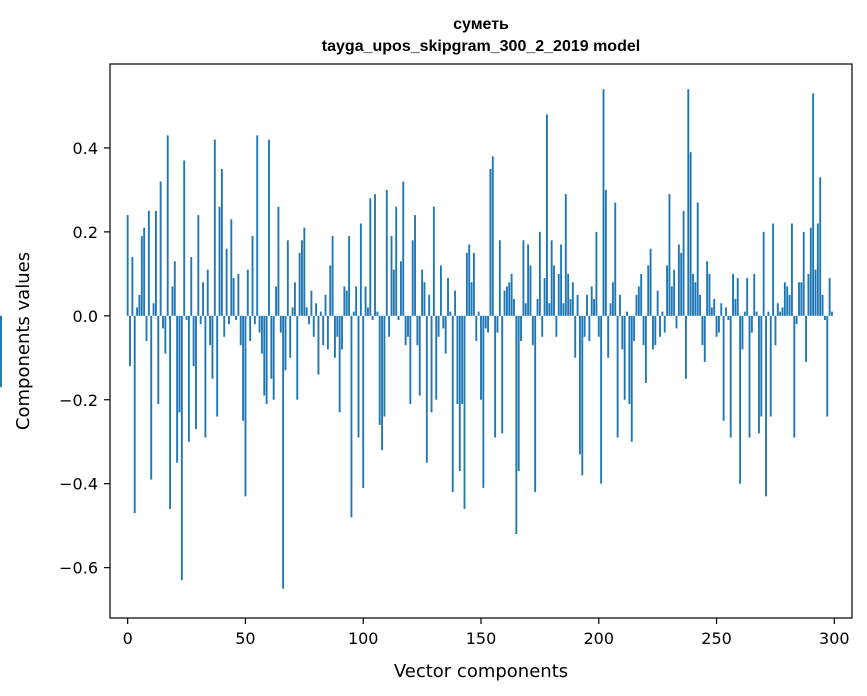 The image size is (867, 696). What do you see at coordinates (78, 484) in the screenshot?
I see `y-tick-label: −0.4` at bounding box center [78, 484].